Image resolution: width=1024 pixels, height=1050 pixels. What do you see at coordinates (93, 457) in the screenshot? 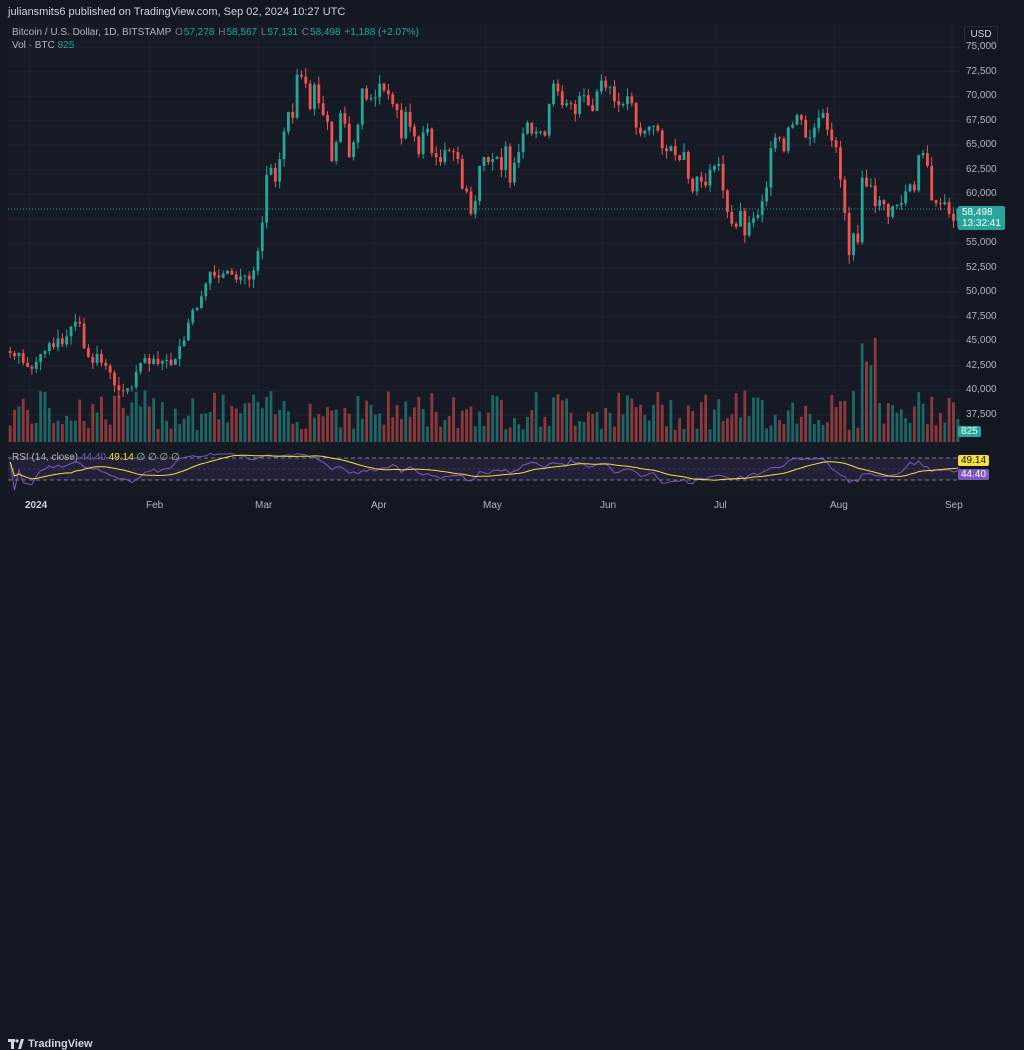
I see `rsi-value: 44.40` at bounding box center [93, 457].